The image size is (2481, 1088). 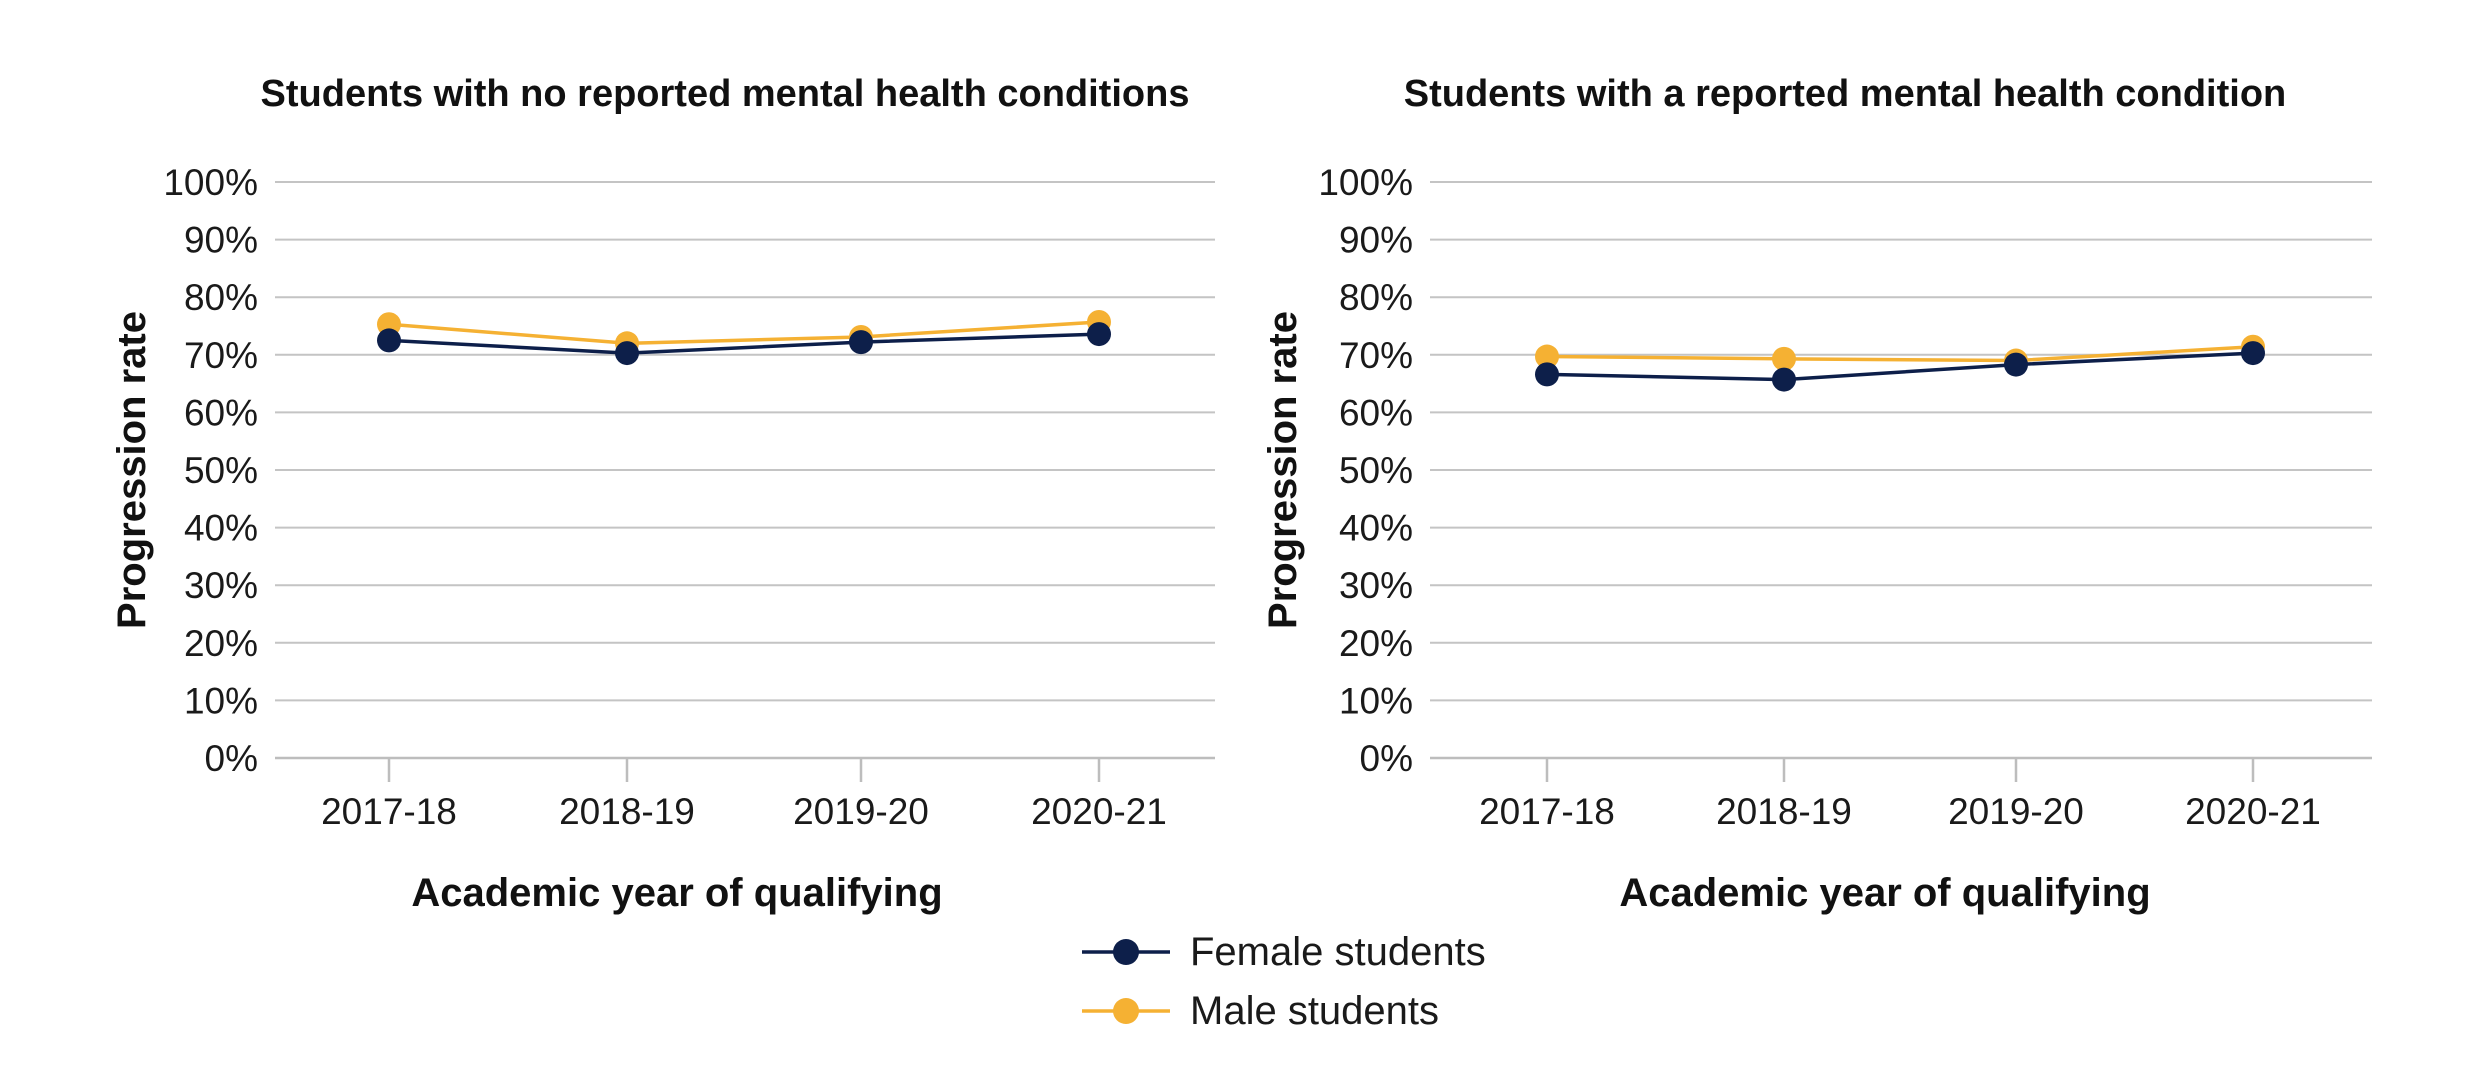 I want to click on legend-item-male: Male students, so click(x=1260, y=1011).